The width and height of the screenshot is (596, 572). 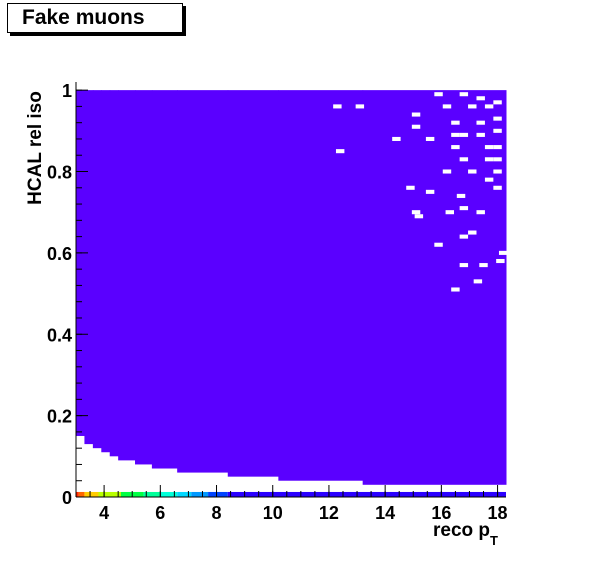 I want to click on y-tick-label: 1, so click(x=67, y=91).